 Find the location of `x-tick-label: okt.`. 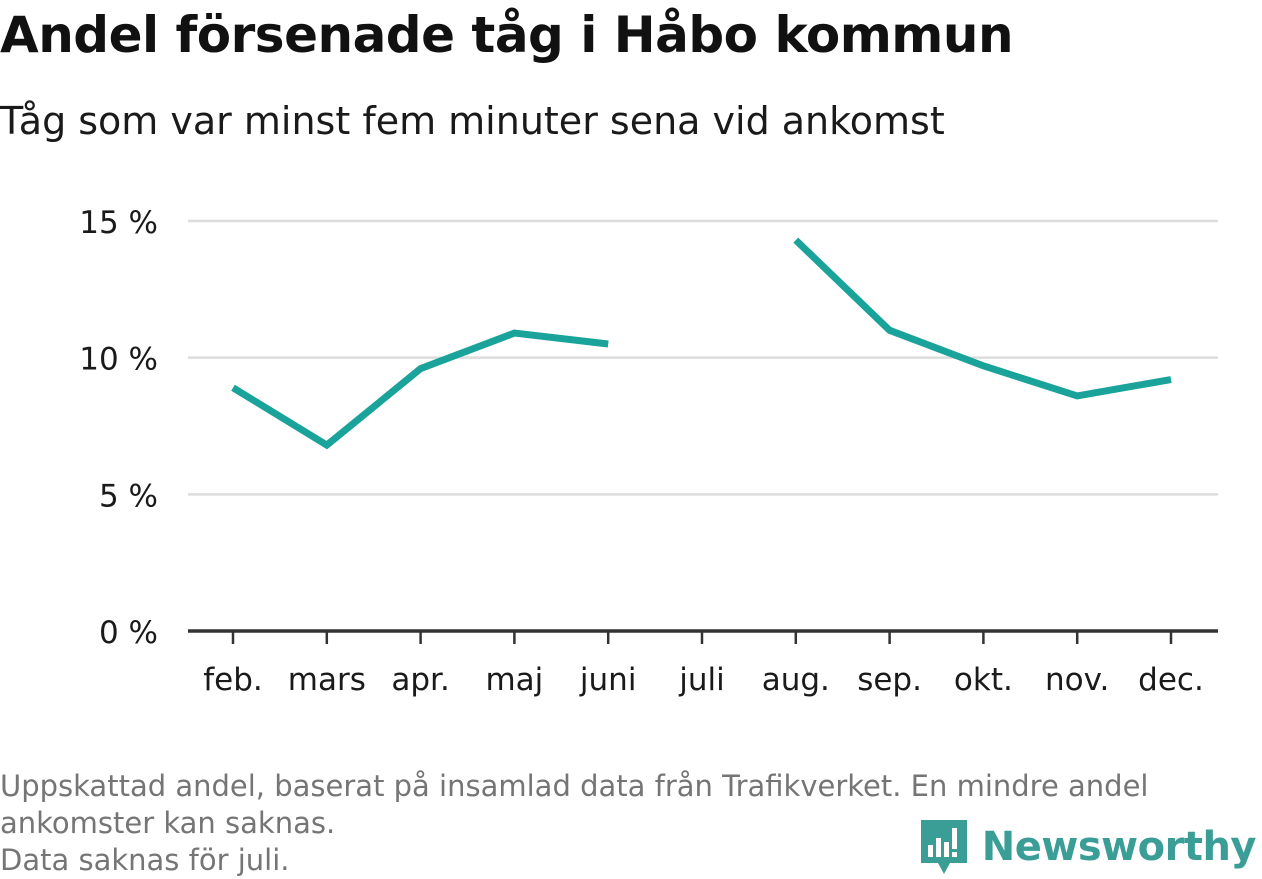

x-tick-label: okt. is located at coordinates (983, 680).